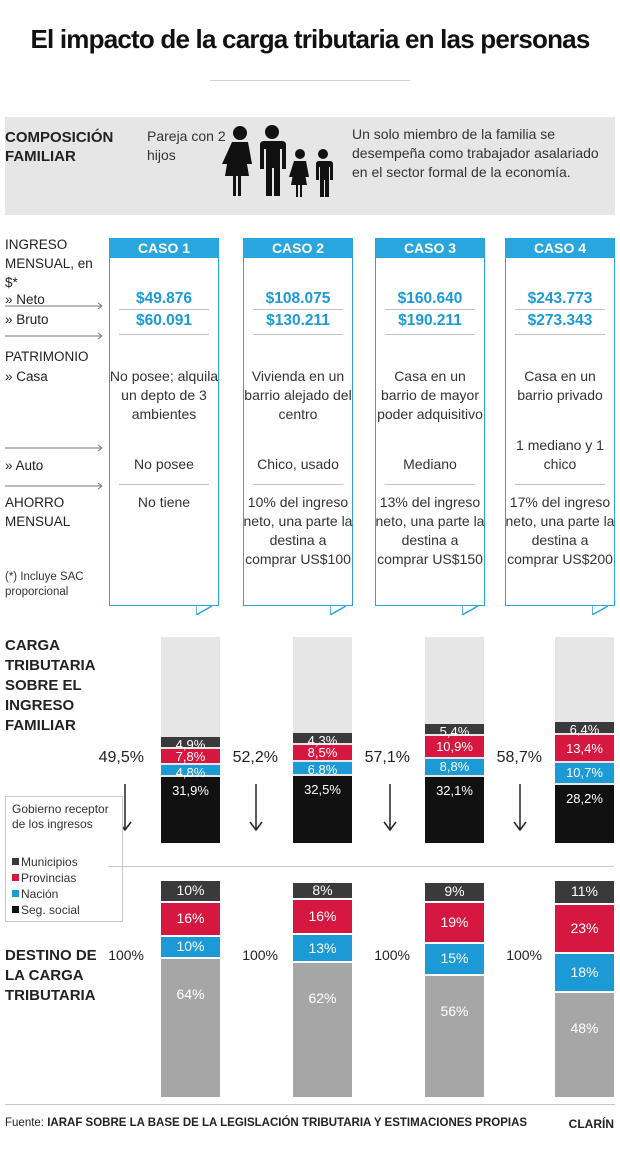  I want to click on carga-bar-1-nacion: 4,8%, so click(190, 772).